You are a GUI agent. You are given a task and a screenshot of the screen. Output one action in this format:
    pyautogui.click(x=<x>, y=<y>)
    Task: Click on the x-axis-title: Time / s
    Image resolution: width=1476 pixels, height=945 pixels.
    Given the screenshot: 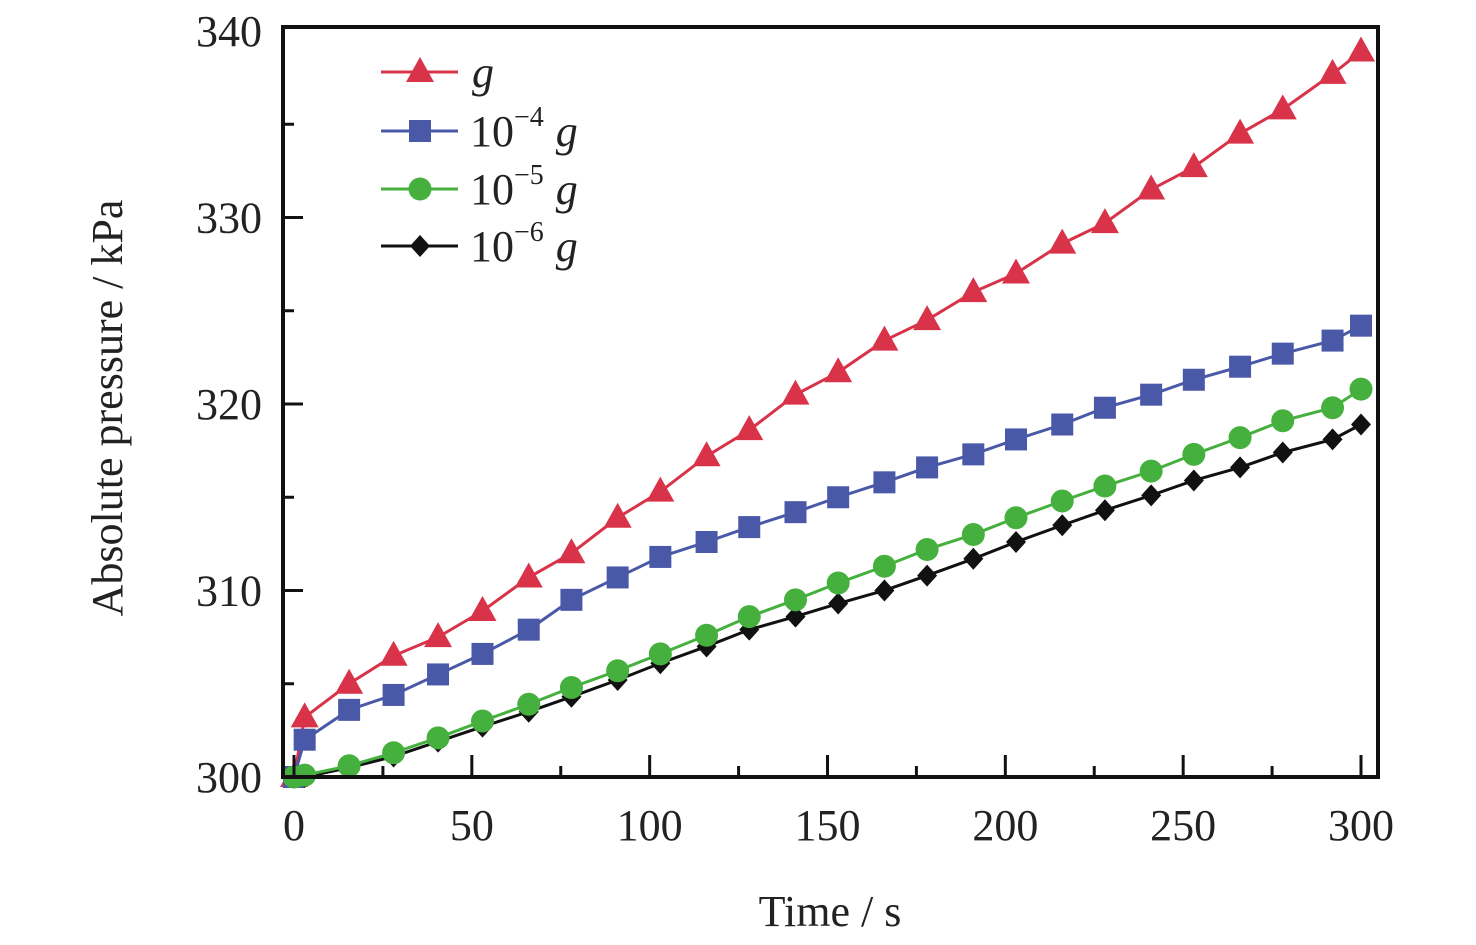 What is the action you would take?
    pyautogui.click(x=830, y=911)
    